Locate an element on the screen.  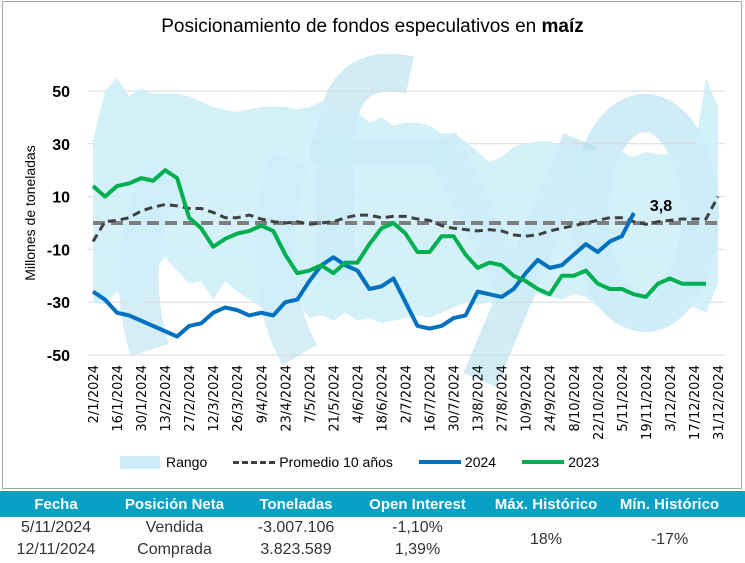
legend-swatch-area is located at coordinates (140, 462).